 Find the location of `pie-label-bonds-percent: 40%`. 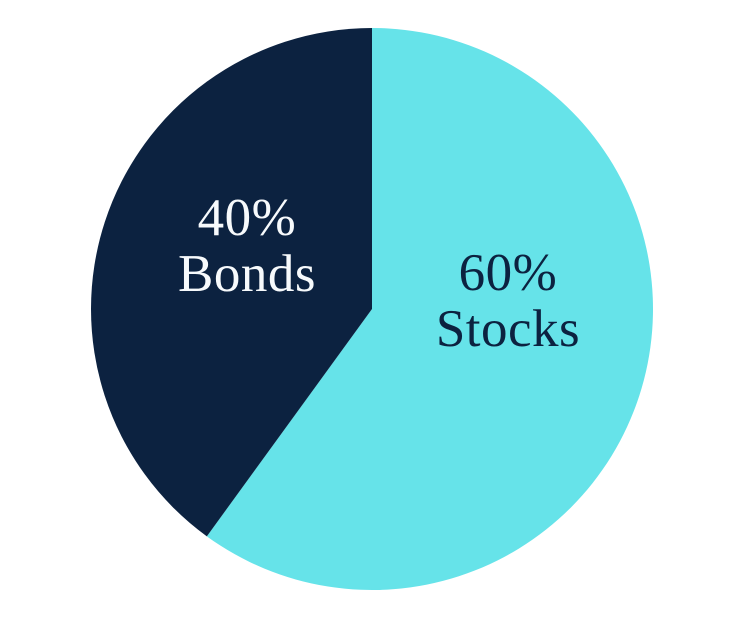

pie-label-bonds-percent: 40% is located at coordinates (247, 218).